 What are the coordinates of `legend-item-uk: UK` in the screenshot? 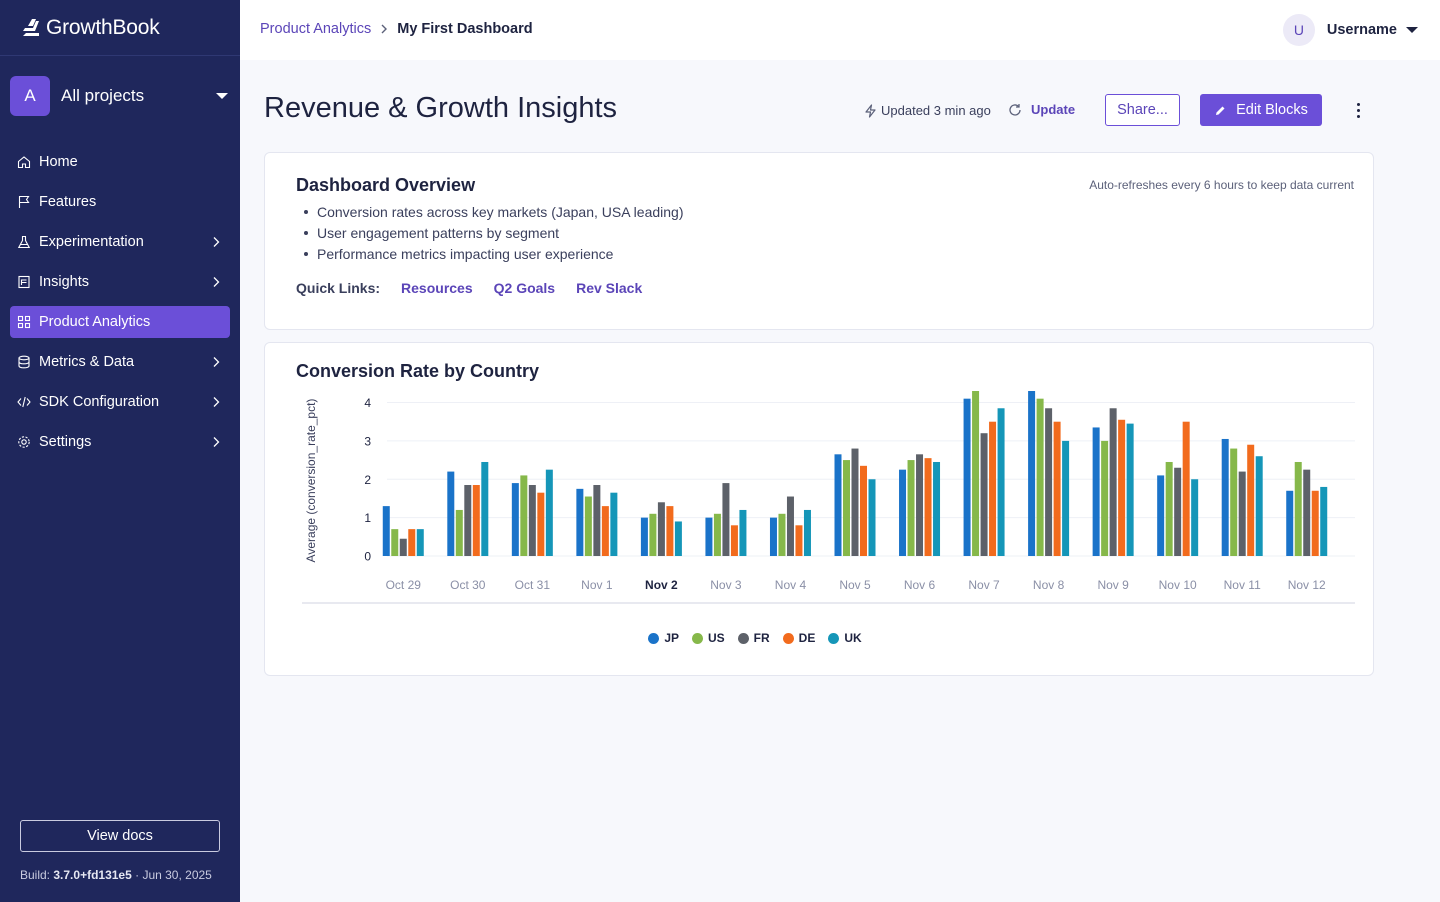 It's located at (845, 638).